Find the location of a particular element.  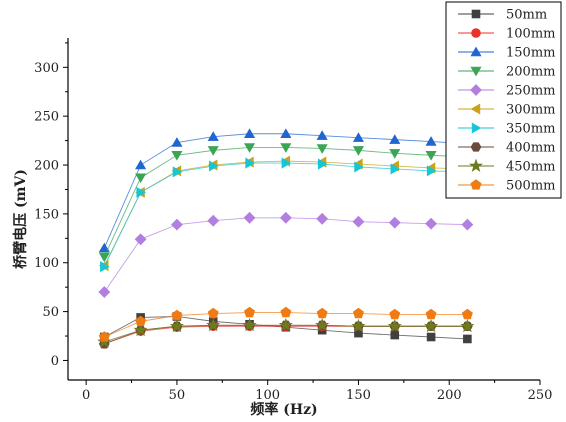

y-axis-title: 桥臂电压 (mV) is located at coordinates (20, 219).